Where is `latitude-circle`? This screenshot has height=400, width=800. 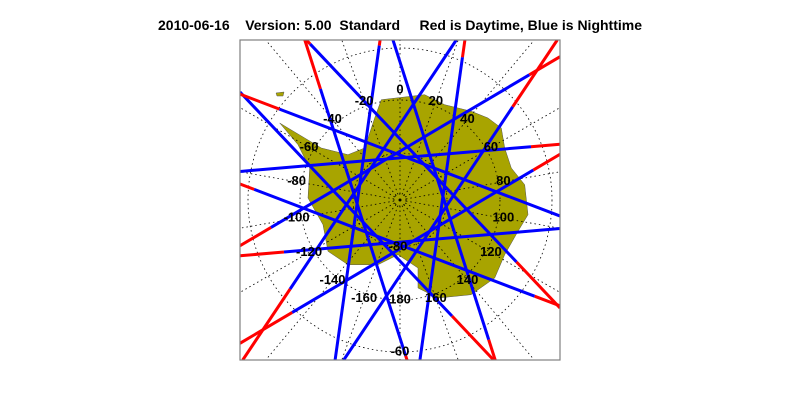 latitude-circle is located at coordinates (400, 200).